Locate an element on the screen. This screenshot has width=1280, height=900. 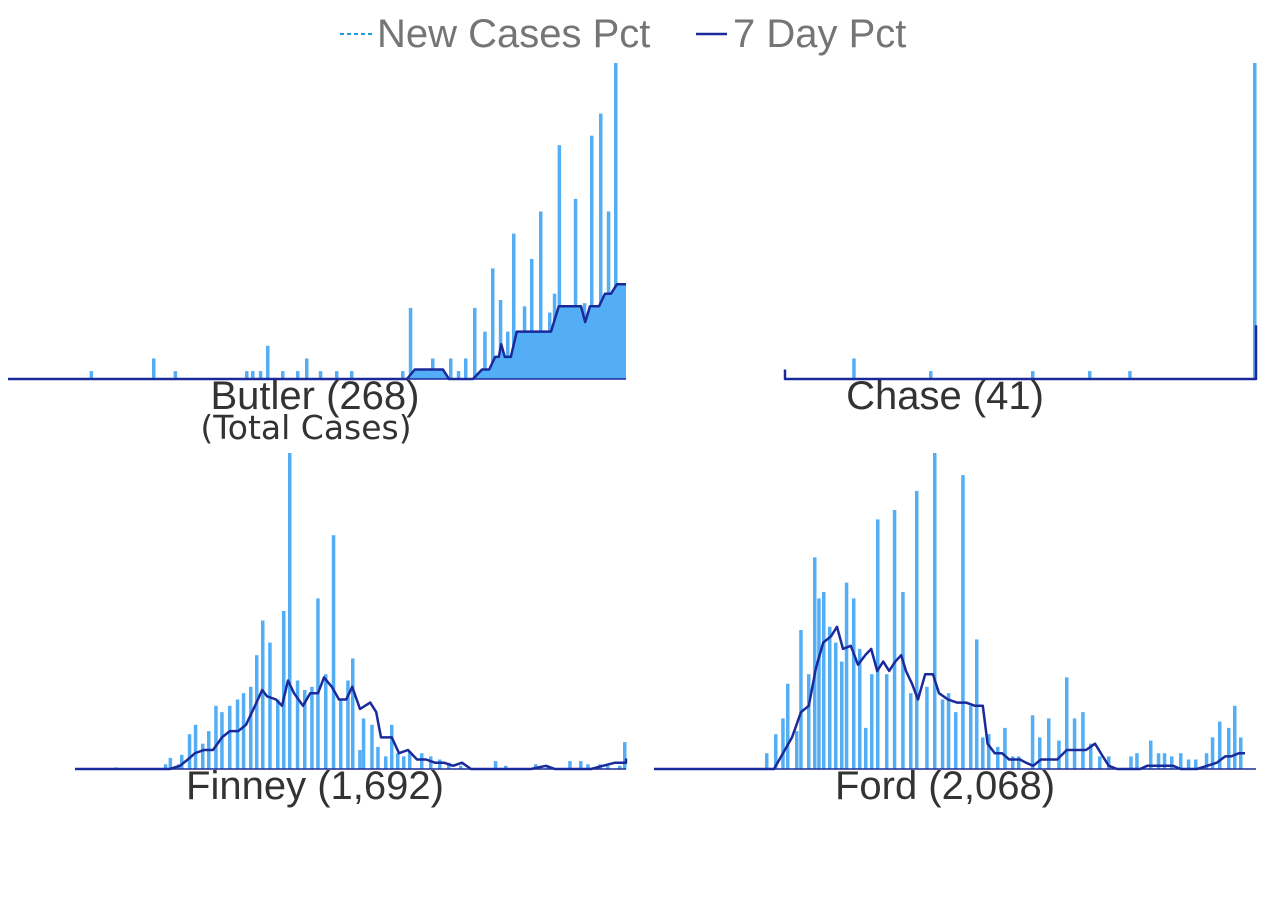
legend: New Cases Pct 7 Day Pct is located at coordinates (623, 34).